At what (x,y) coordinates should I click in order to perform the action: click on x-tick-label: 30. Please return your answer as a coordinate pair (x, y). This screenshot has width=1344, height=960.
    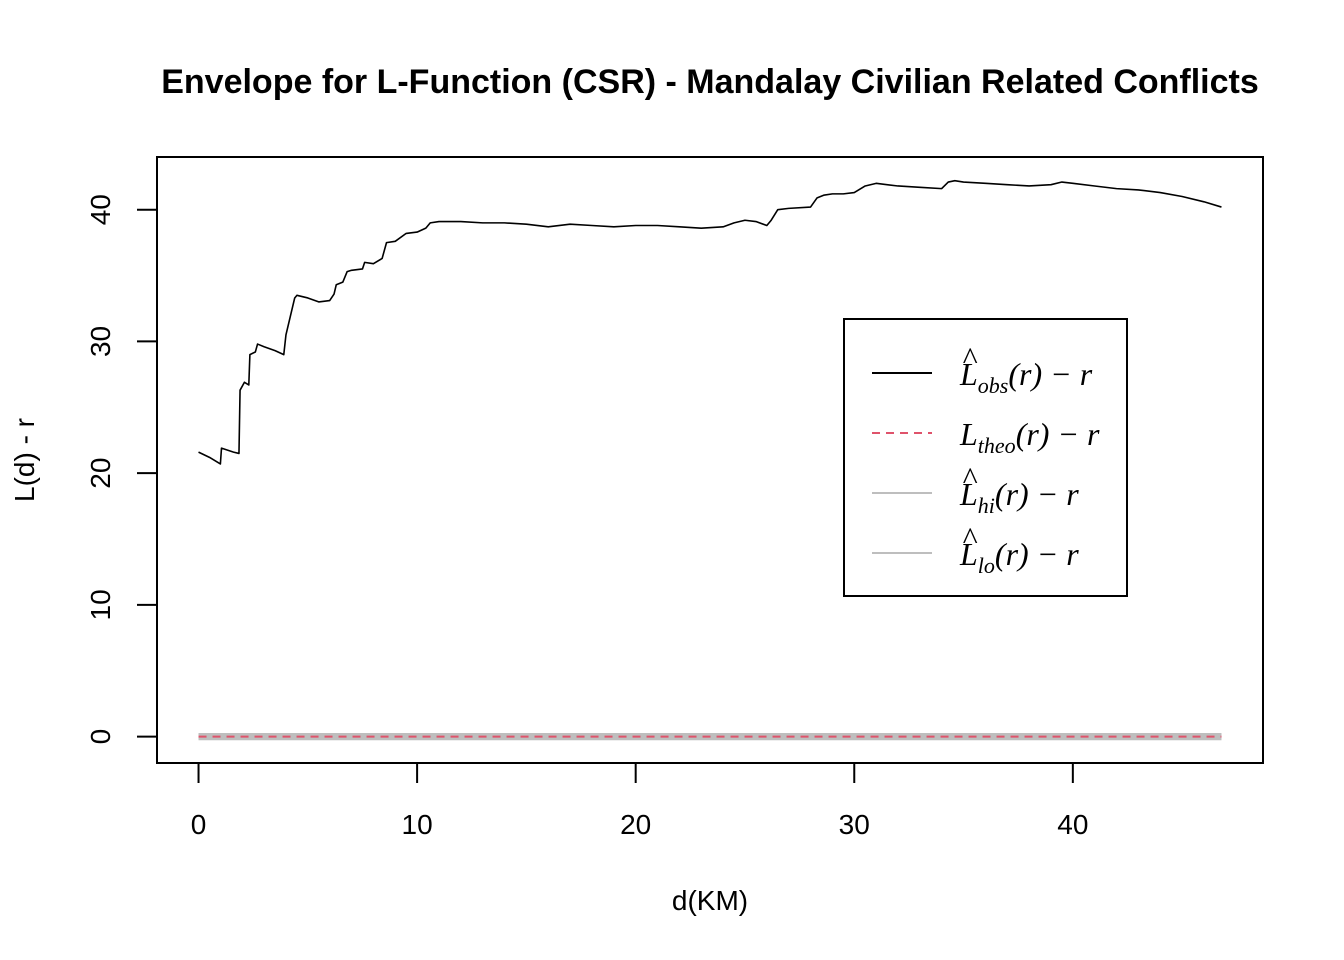
    Looking at the image, I should click on (854, 824).